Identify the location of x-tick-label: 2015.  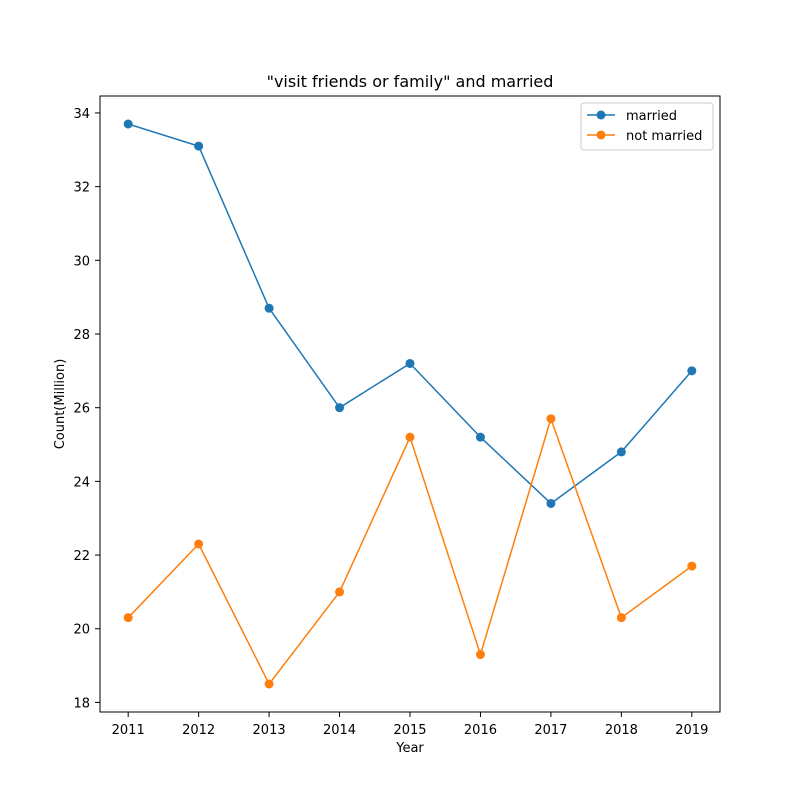
(409, 730).